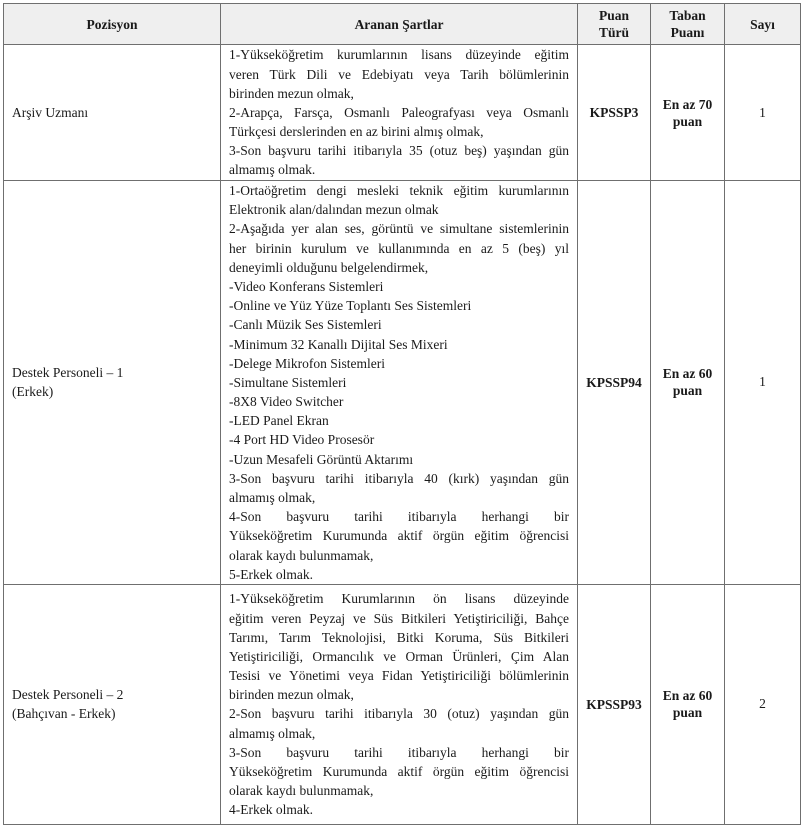 This screenshot has height=837, width=804. Describe the element at coordinates (288, 382) in the screenshot. I see `requirement-line: -Simultane Sistemleri` at that location.